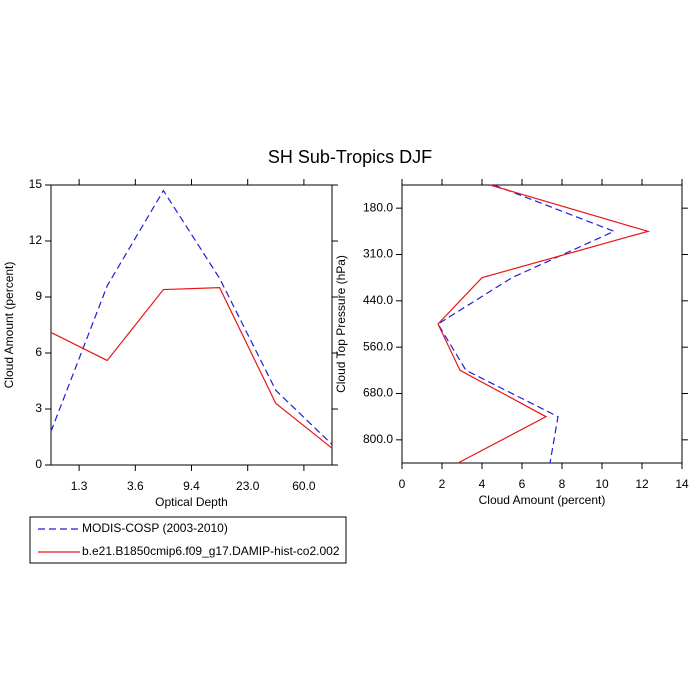  What do you see at coordinates (79, 486) in the screenshot?
I see `x-tick-label: 1.3` at bounding box center [79, 486].